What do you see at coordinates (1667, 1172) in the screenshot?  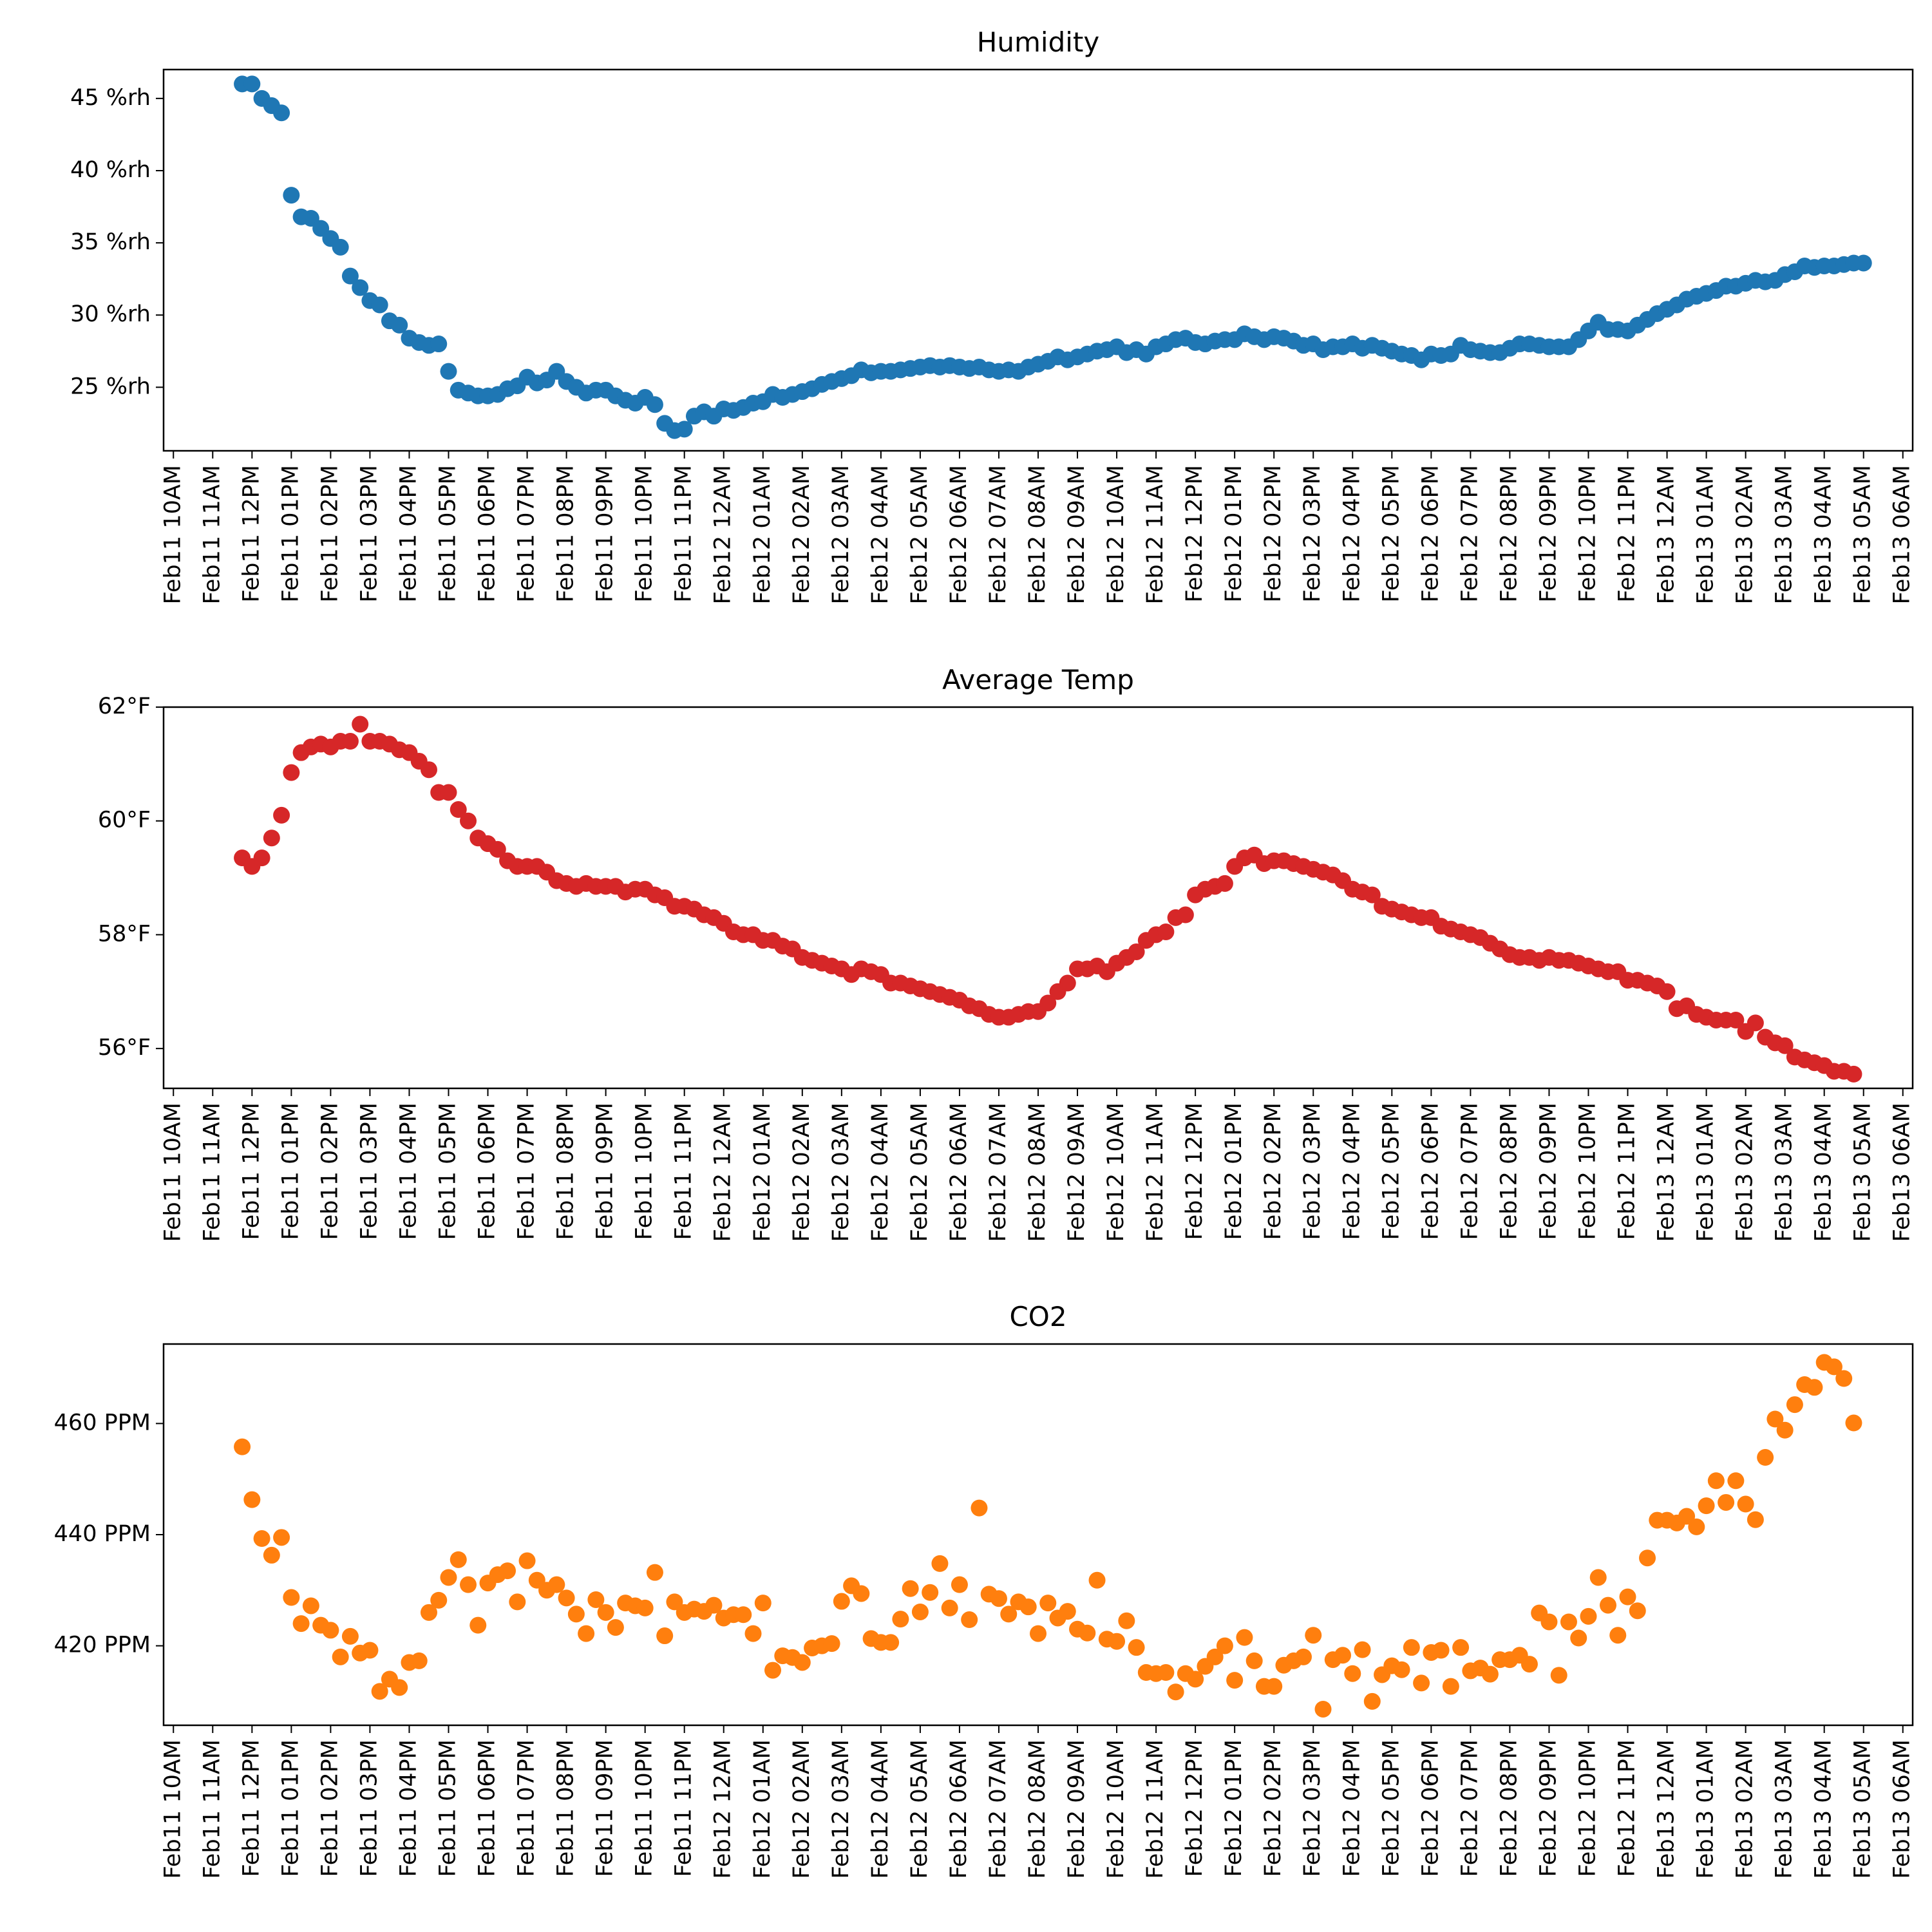 I see `x-tick-label: Feb13 12AM` at bounding box center [1667, 1172].